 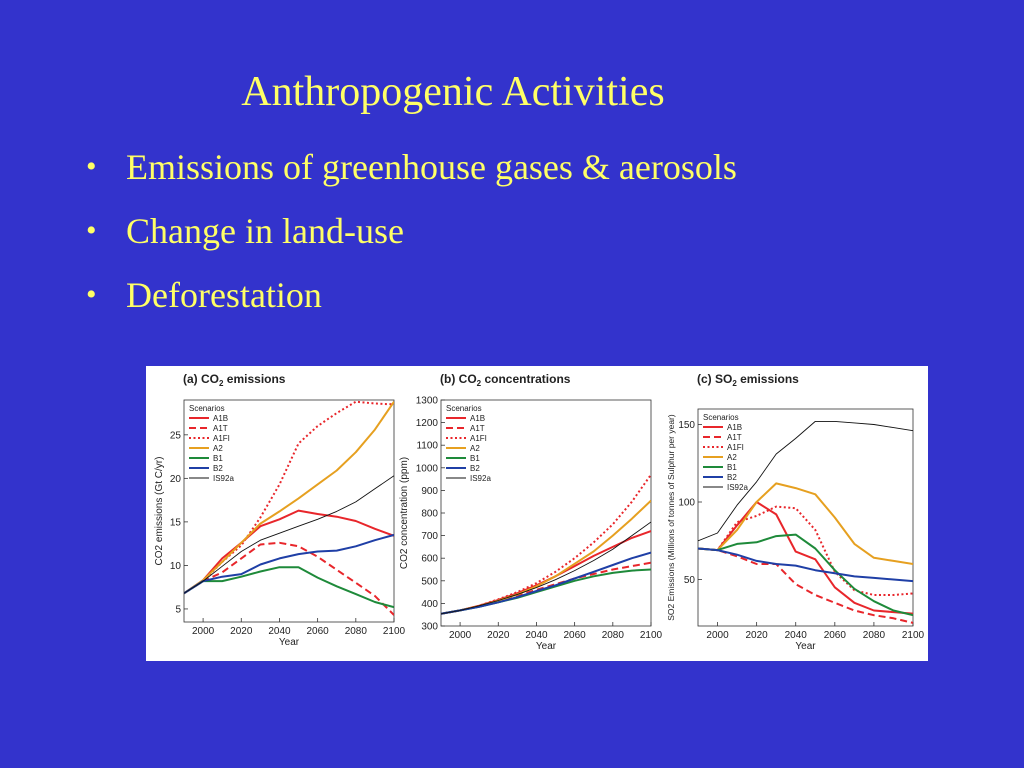 What do you see at coordinates (737, 487) in the screenshot?
I see `legend-label: IS92a` at bounding box center [737, 487].